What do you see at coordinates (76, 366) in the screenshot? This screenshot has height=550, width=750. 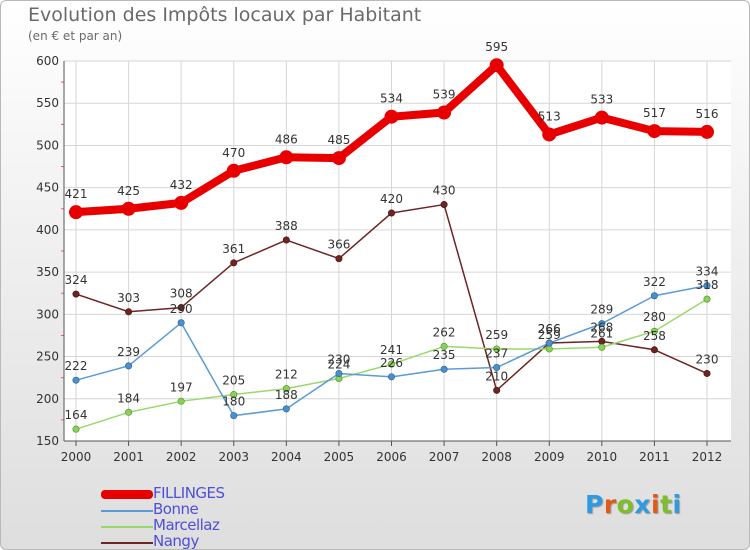 I see `data-label: 222` at bounding box center [76, 366].